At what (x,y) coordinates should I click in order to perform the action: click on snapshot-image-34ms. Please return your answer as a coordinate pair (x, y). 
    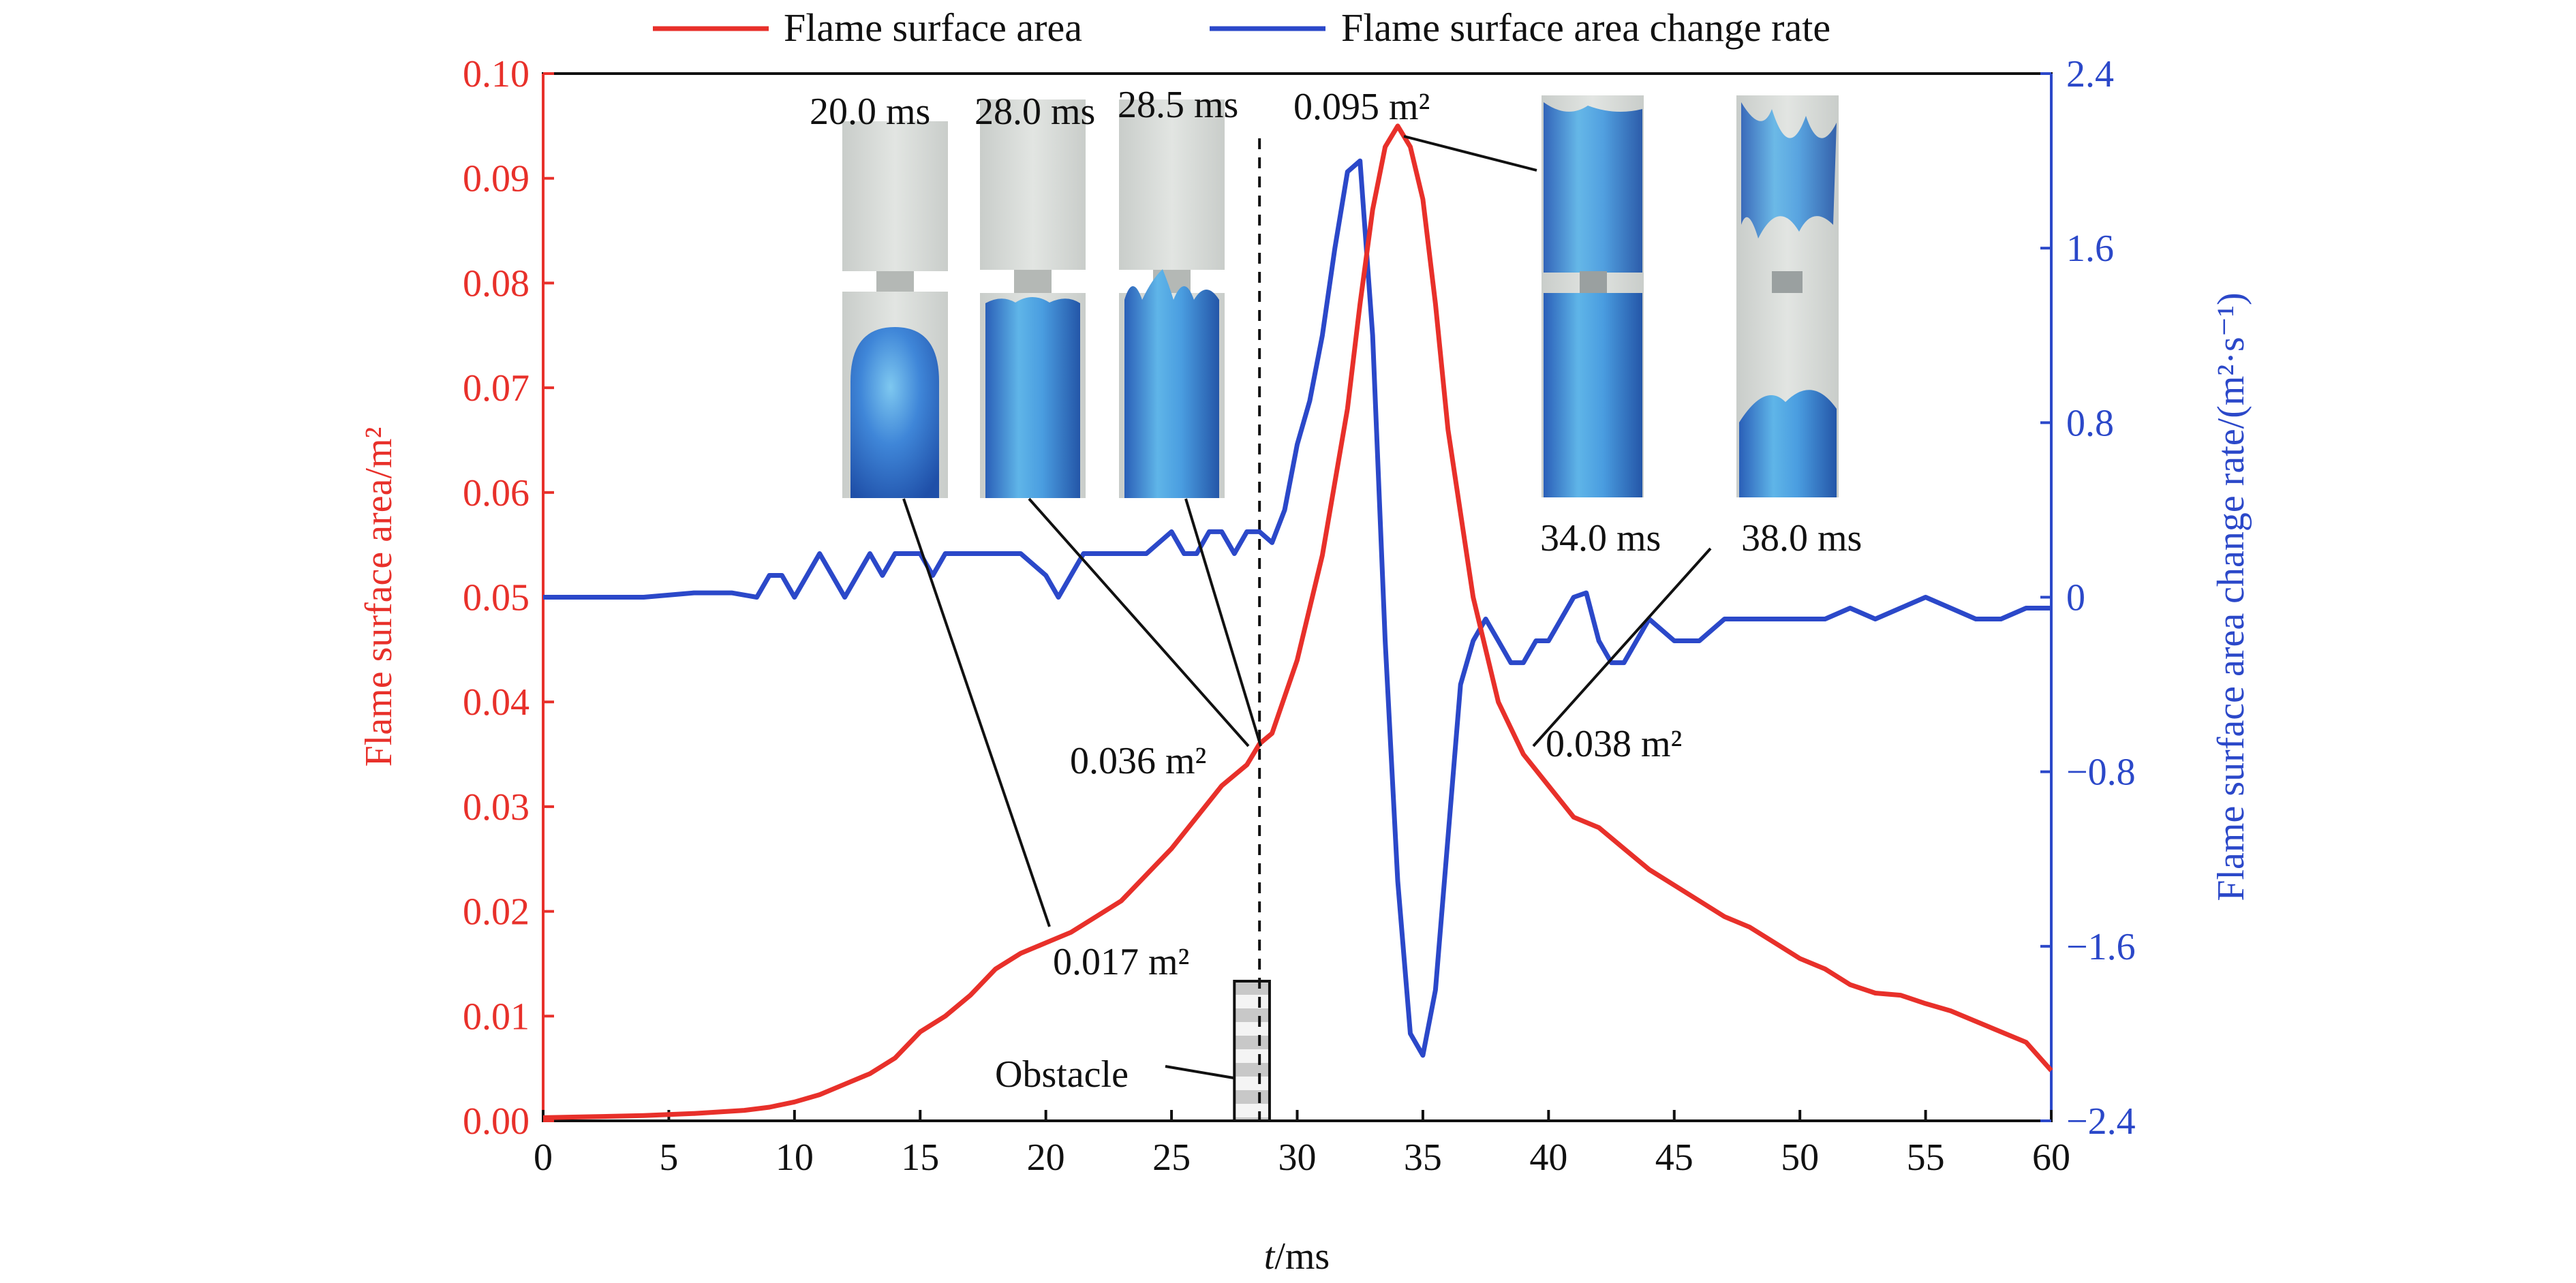
    Looking at the image, I should click on (1593, 296).